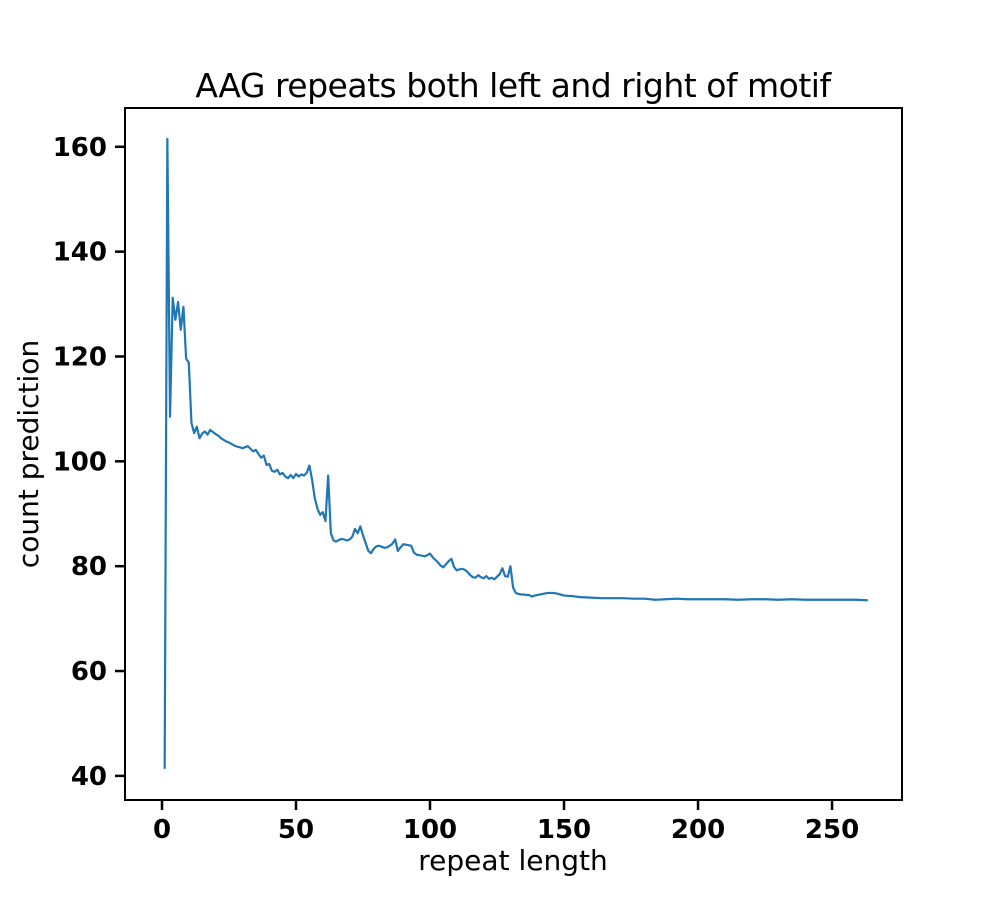 This screenshot has height=900, width=1000. Describe the element at coordinates (80, 148) in the screenshot. I see `y-tick-label: 160` at that location.